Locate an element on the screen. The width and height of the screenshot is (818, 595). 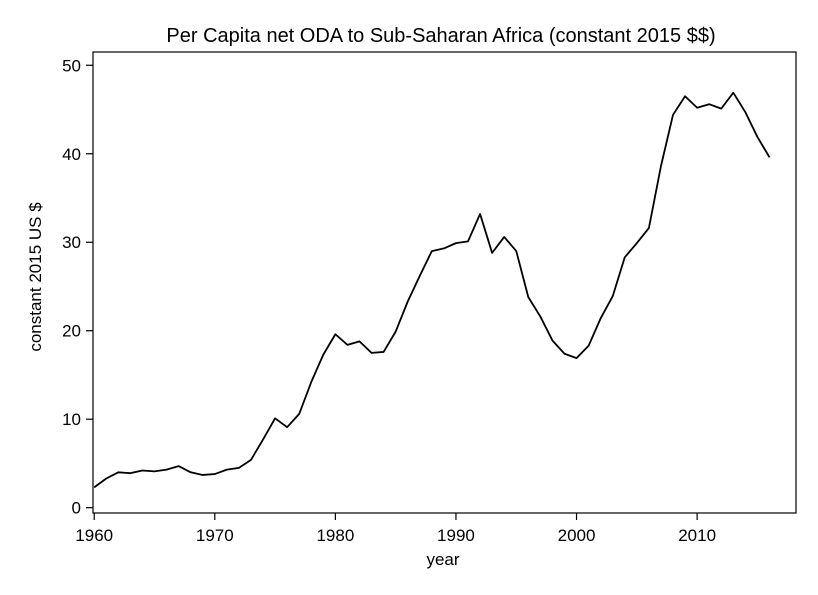
y-tick-label: 0 is located at coordinates (76, 508).